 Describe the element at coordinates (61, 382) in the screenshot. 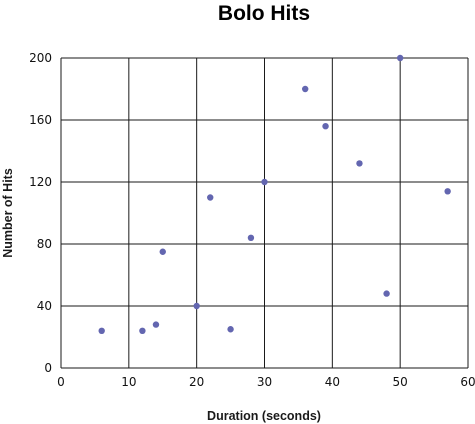

I see `x-tick-label: 0` at that location.